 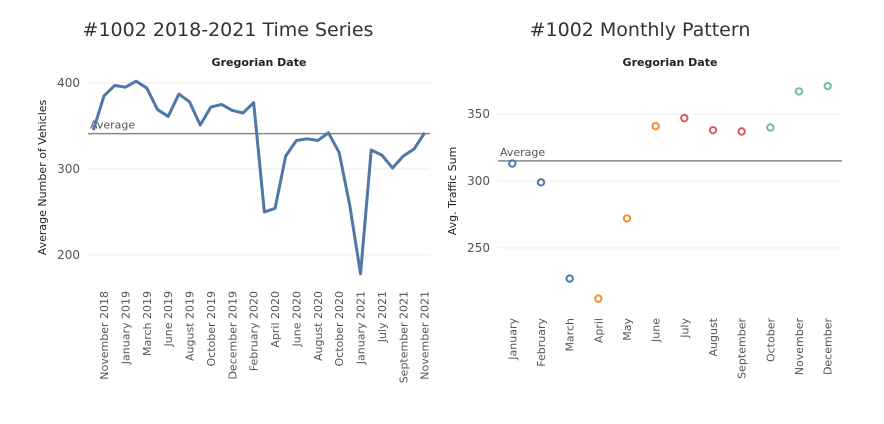 I want to click on x-tick-label: June 2020, so click(x=296, y=319).